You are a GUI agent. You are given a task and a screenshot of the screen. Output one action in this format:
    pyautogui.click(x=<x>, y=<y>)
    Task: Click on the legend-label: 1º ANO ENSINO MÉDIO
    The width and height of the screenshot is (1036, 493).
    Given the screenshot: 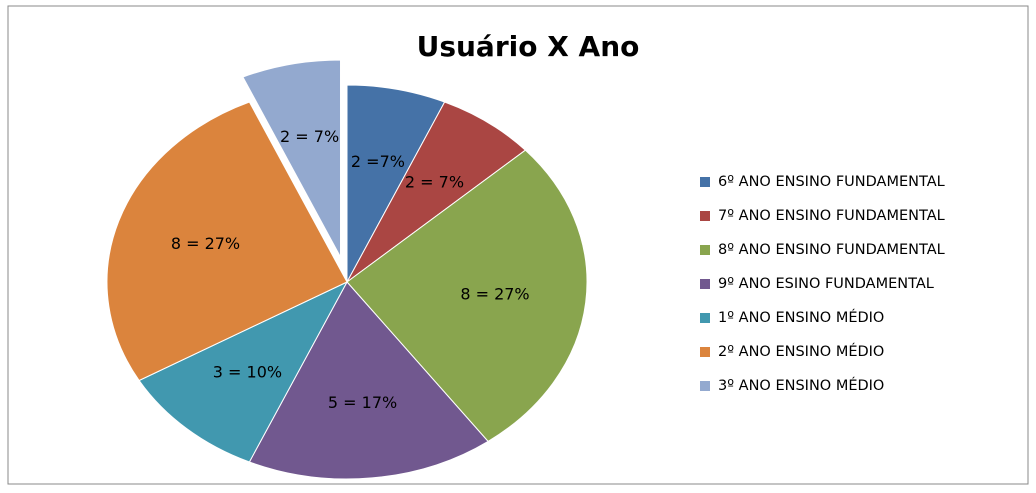 What is the action you would take?
    pyautogui.click(x=801, y=317)
    